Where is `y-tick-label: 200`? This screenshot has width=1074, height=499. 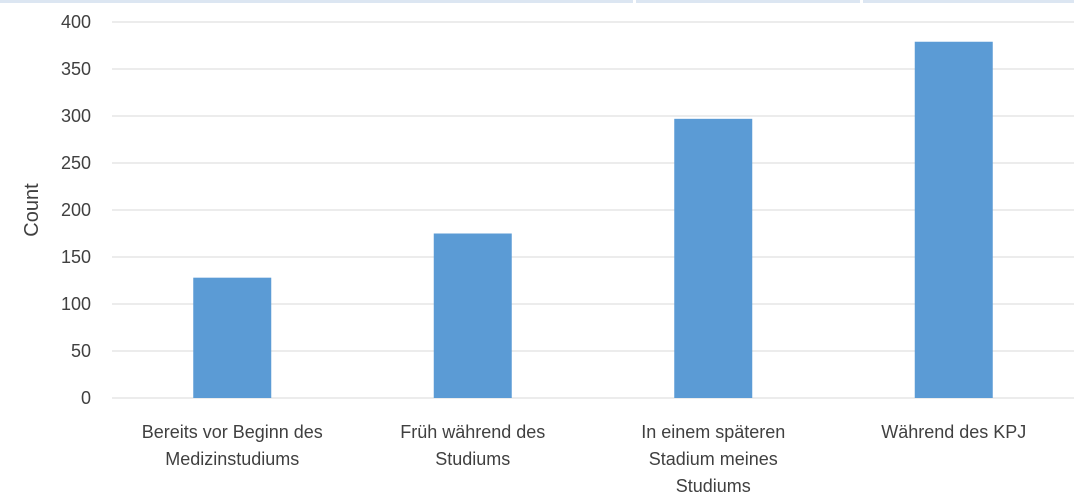 y-tick-label: 200 is located at coordinates (76, 210).